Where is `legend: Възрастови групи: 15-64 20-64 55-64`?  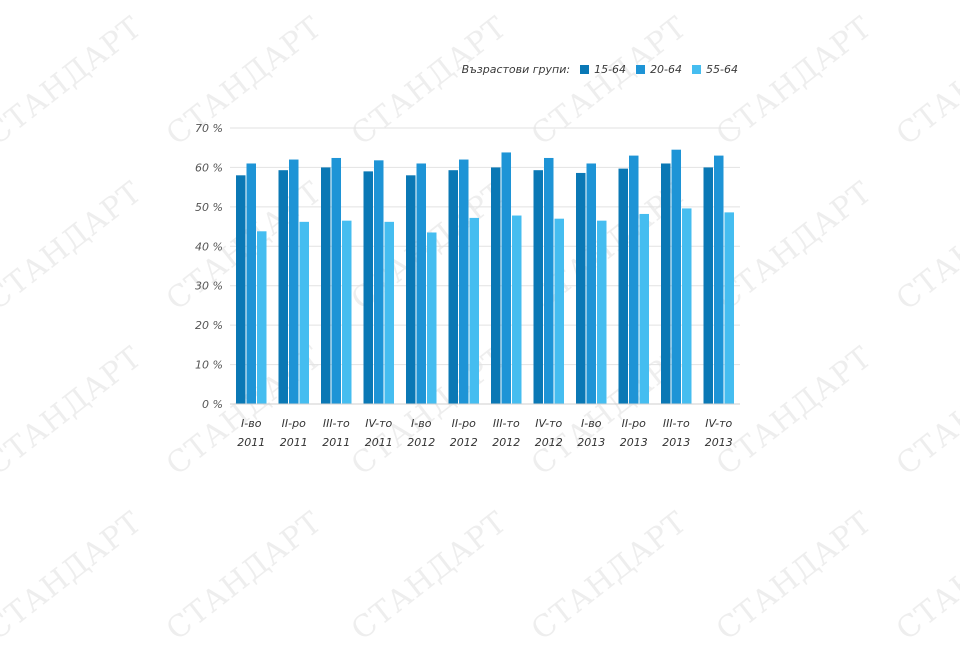
legend: Възрастови групи: 15-64 20-64 55-64 is located at coordinates (600, 69).